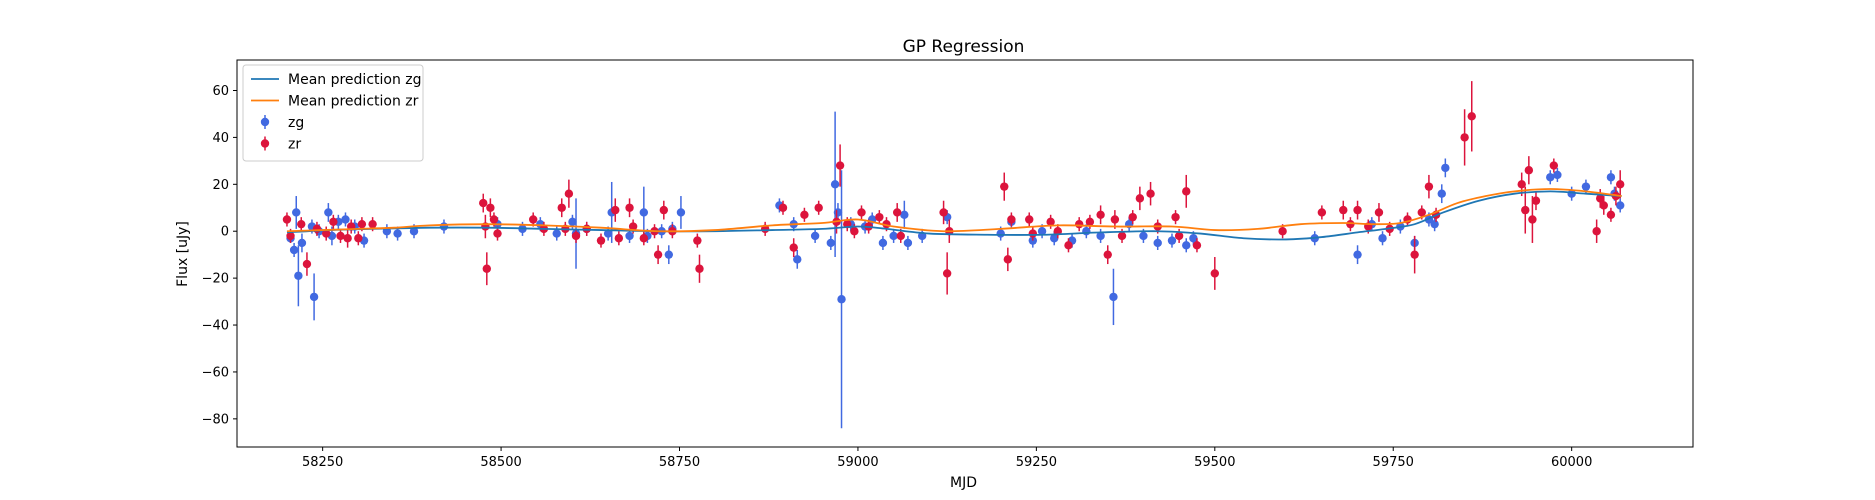 Image resolution: width=1875 pixels, height=500 pixels. Describe the element at coordinates (353, 102) in the screenshot. I see `legend-label: Mean prediction zr` at that location.